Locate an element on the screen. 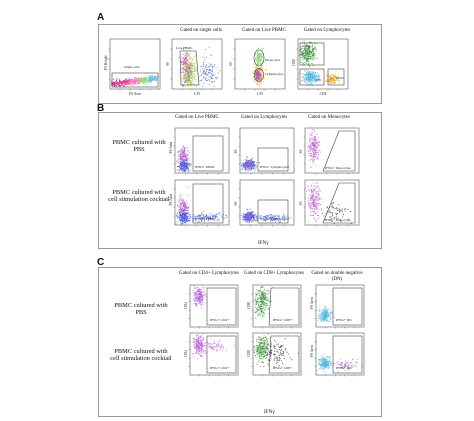  gate-single-cells is located at coordinates (135, 80).